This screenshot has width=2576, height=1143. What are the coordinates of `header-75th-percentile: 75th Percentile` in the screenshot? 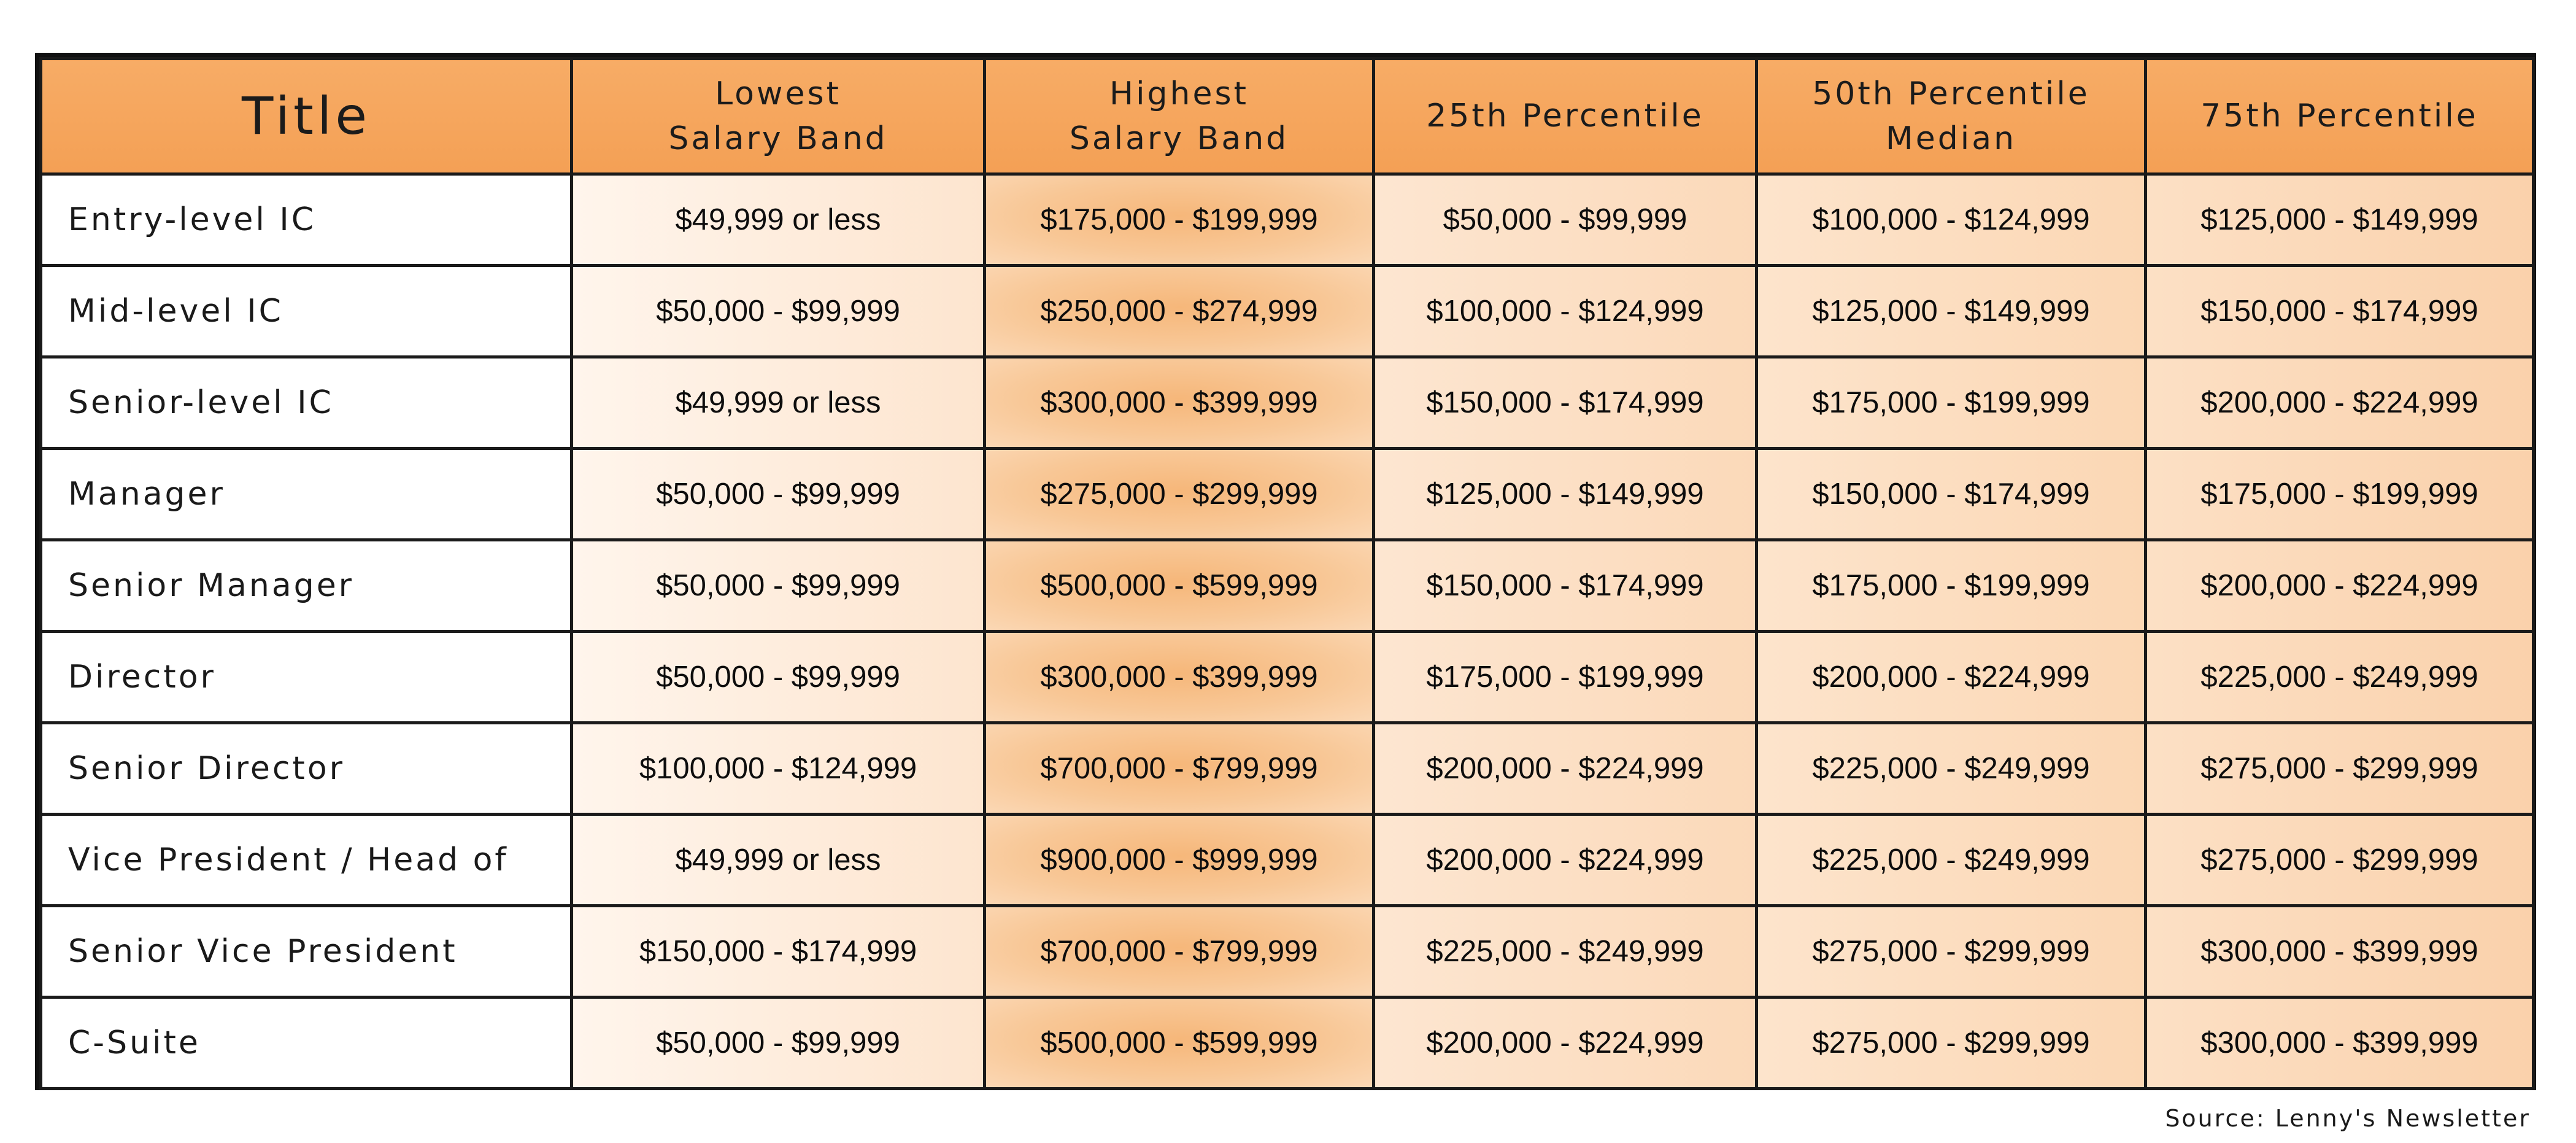 It's located at (2339, 116).